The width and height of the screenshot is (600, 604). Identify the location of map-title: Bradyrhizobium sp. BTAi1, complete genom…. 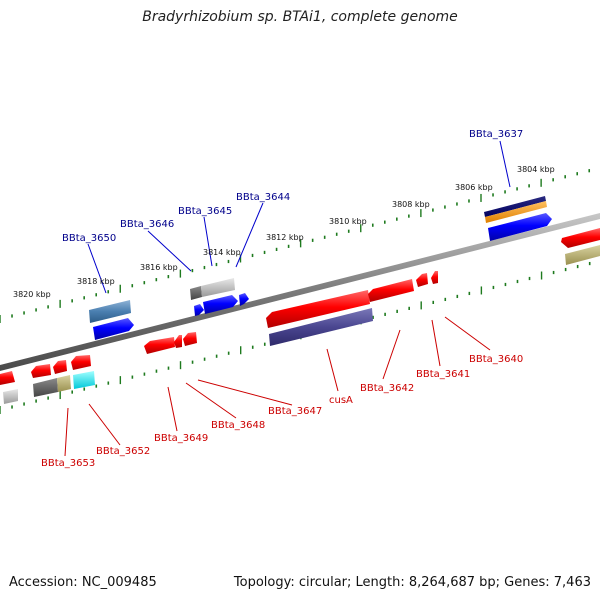
(300, 17).